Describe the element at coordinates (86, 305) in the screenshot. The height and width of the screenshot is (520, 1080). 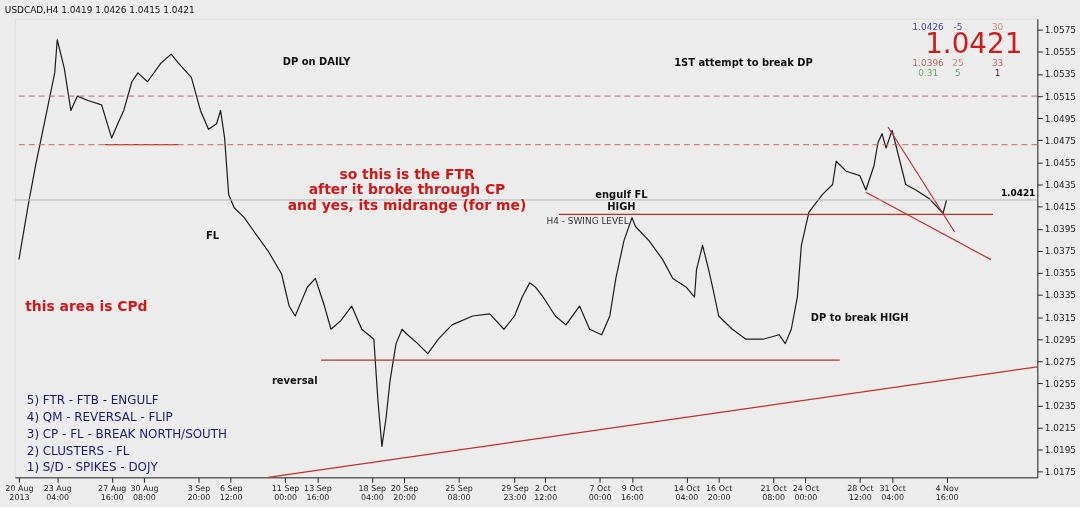
I see `annotation: this area is CPd` at that location.